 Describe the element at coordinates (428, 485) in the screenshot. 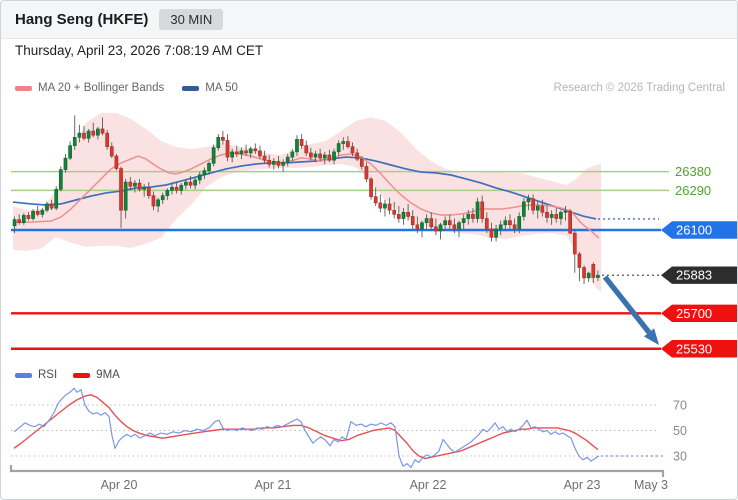

I see `time-axis-label-apr-22: Apr 22` at that location.